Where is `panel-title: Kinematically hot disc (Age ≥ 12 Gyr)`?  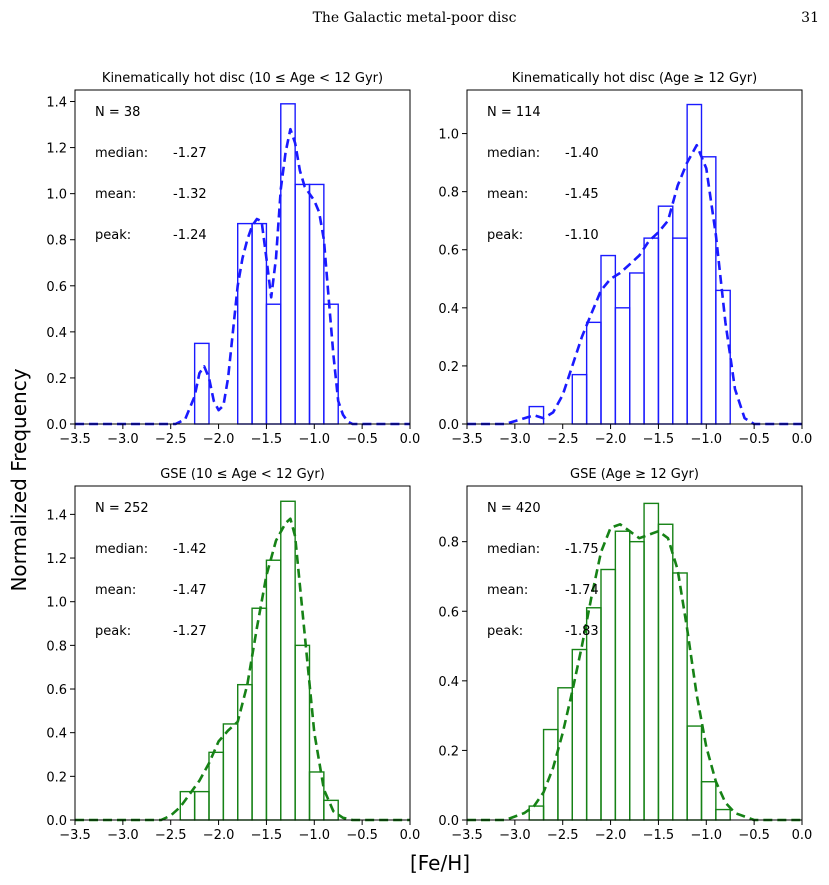
panel-title: Kinematically hot disc (Age ≥ 12 Gyr) is located at coordinates (634, 78).